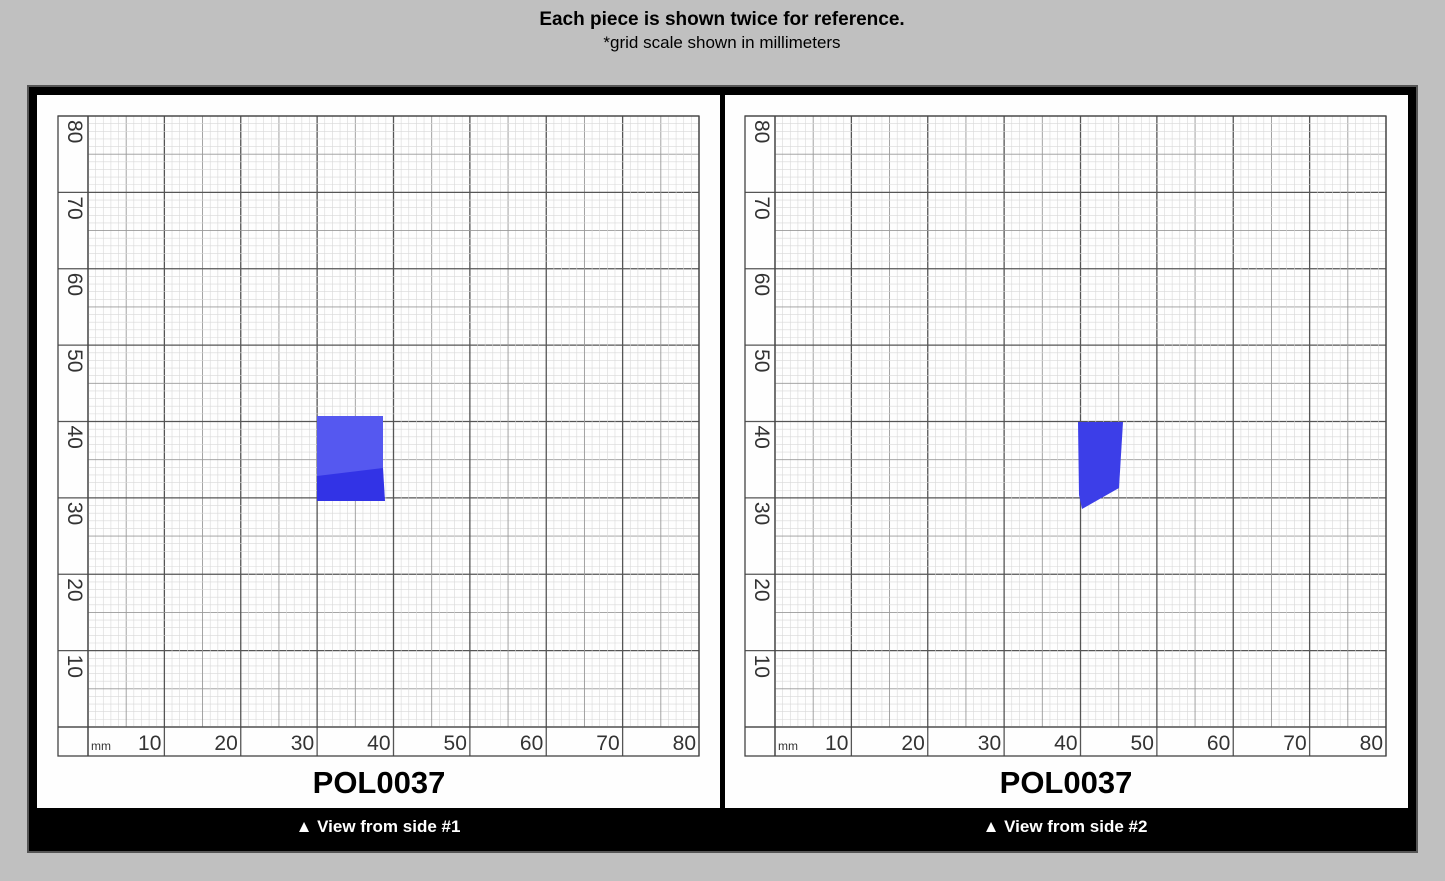  Describe the element at coordinates (721, 19) in the screenshot. I see `title: Each piece is shown twice for reference.` at that location.